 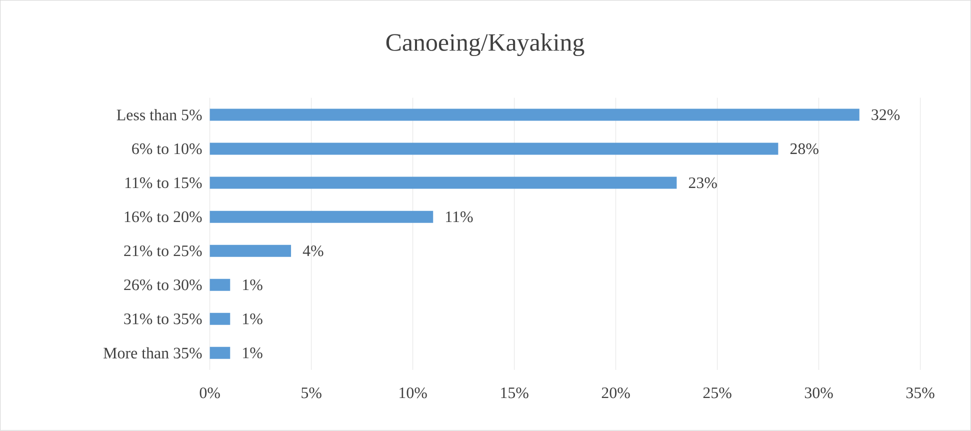 What do you see at coordinates (163, 285) in the screenshot?
I see `y-tick-label: 26% to 30%` at bounding box center [163, 285].